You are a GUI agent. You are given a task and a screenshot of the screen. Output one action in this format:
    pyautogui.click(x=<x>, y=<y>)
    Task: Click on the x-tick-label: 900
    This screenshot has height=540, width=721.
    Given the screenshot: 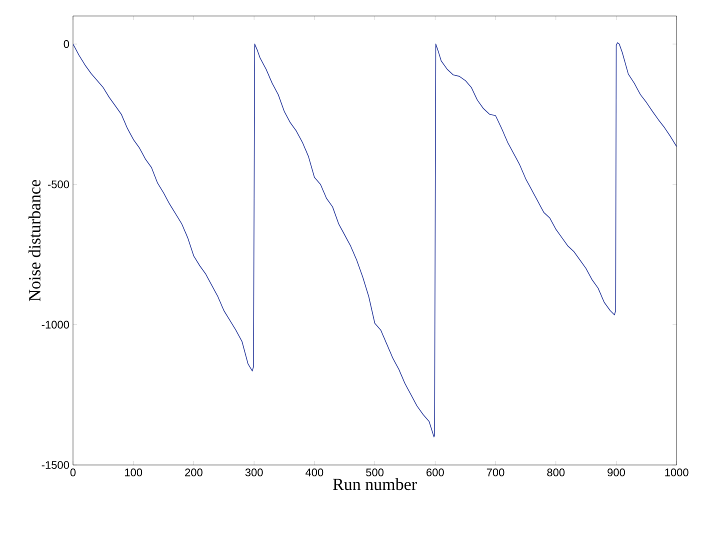 What is the action you would take?
    pyautogui.click(x=616, y=472)
    